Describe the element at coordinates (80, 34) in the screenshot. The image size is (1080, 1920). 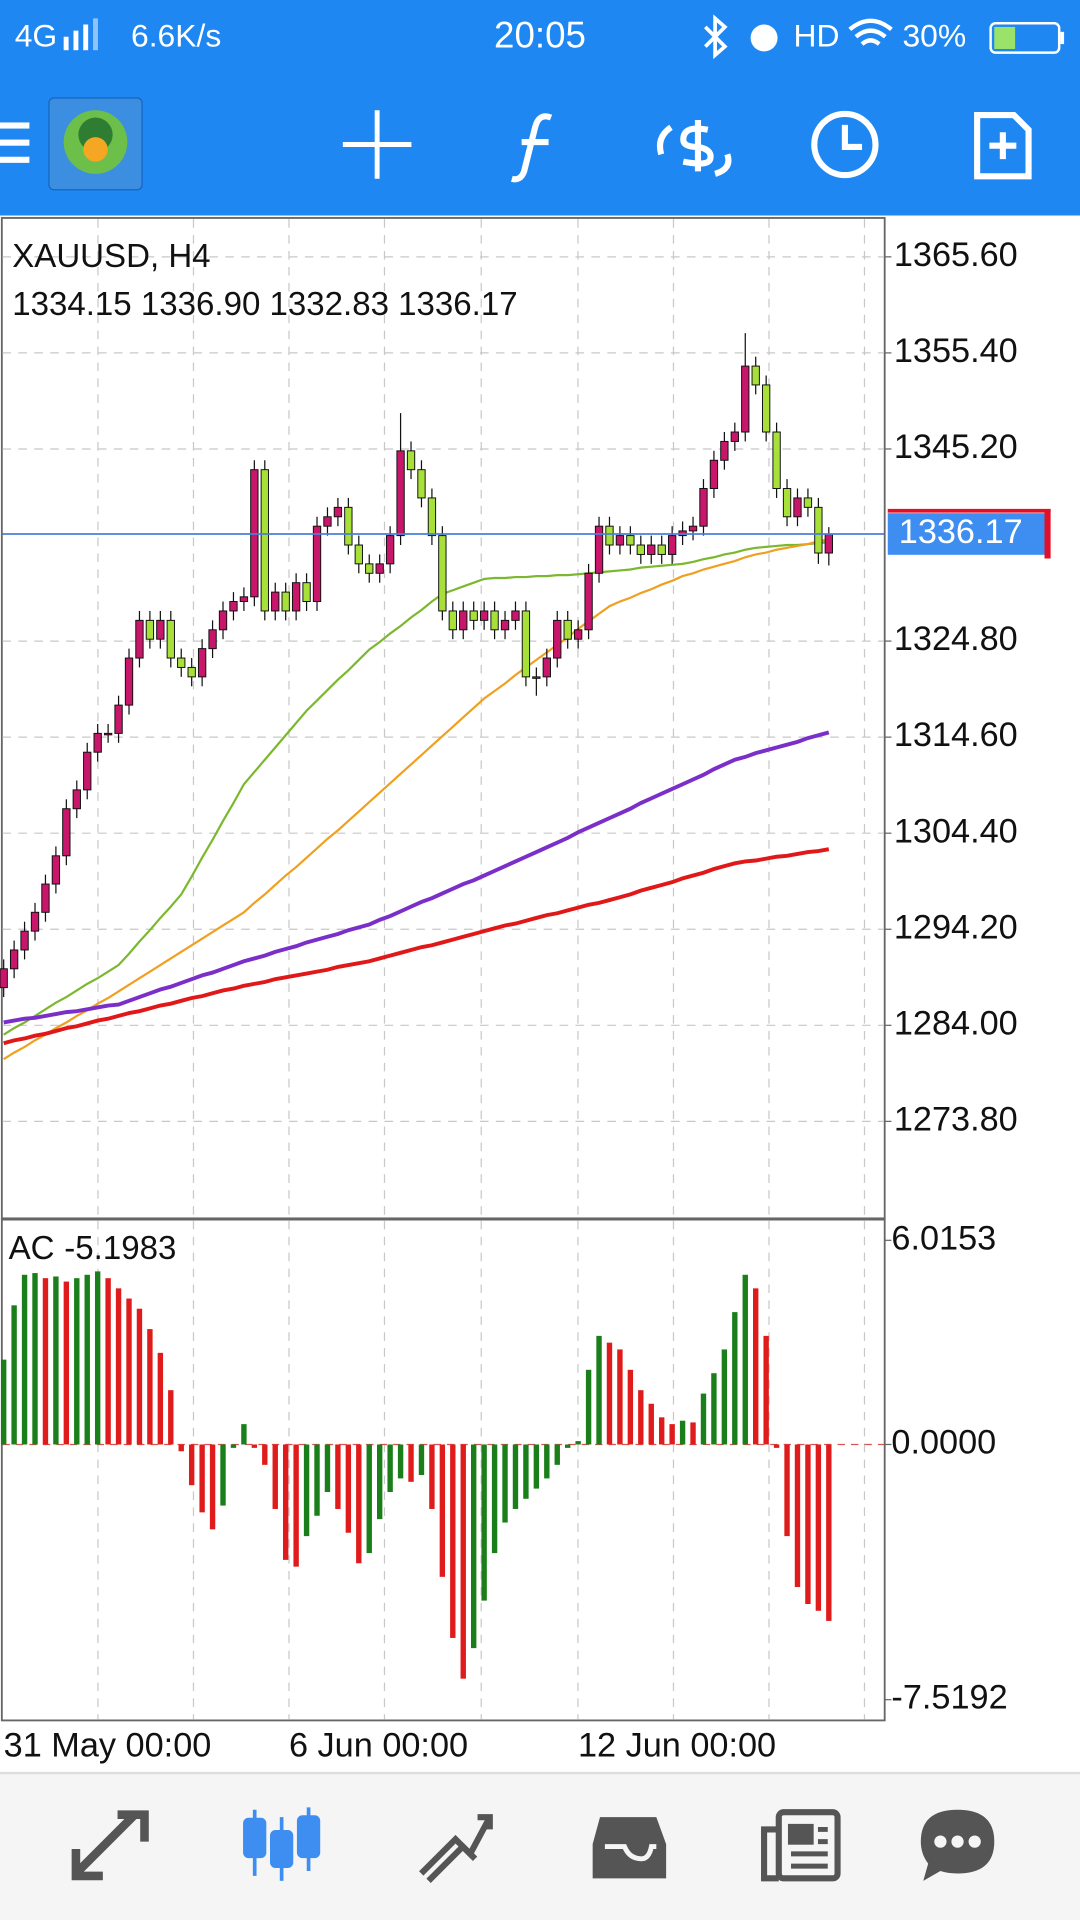
I see `signal-icon` at that location.